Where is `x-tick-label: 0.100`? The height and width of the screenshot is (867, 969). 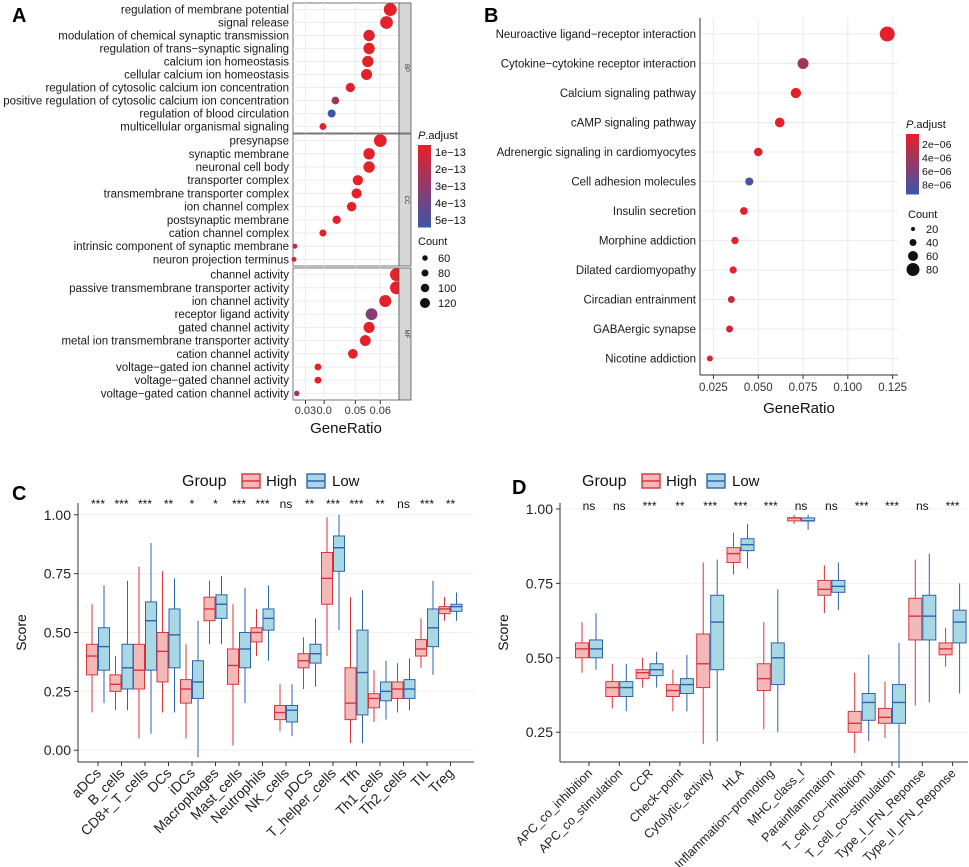
x-tick-label: 0.100 is located at coordinates (847, 388).